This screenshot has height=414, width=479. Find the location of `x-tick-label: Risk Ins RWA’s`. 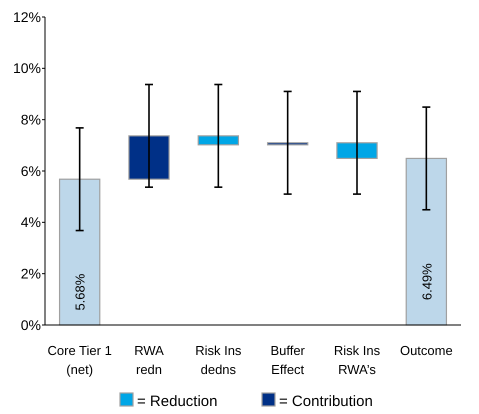

x-tick-label: Risk Ins RWA’s is located at coordinates (357, 360).